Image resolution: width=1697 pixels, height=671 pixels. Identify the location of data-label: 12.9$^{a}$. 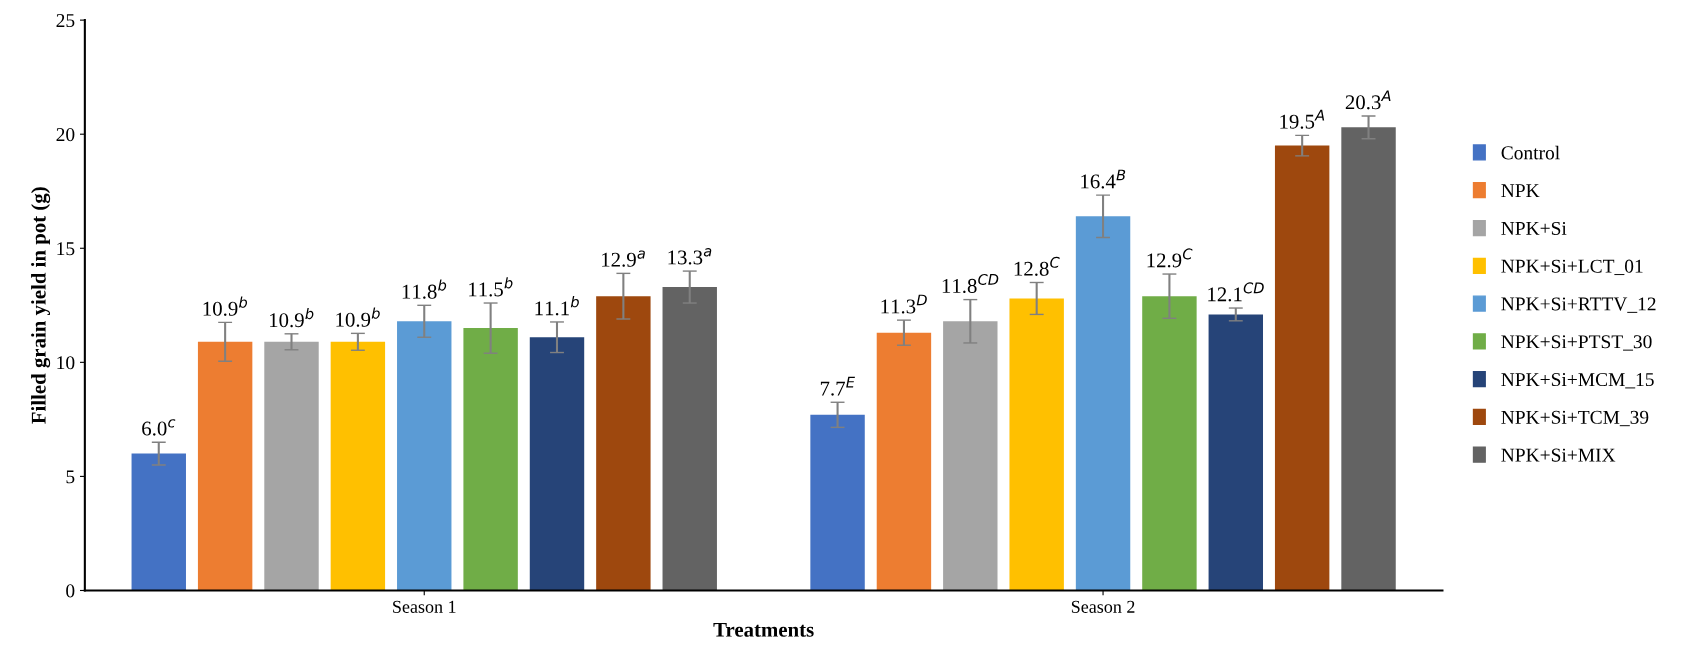
(623, 258).